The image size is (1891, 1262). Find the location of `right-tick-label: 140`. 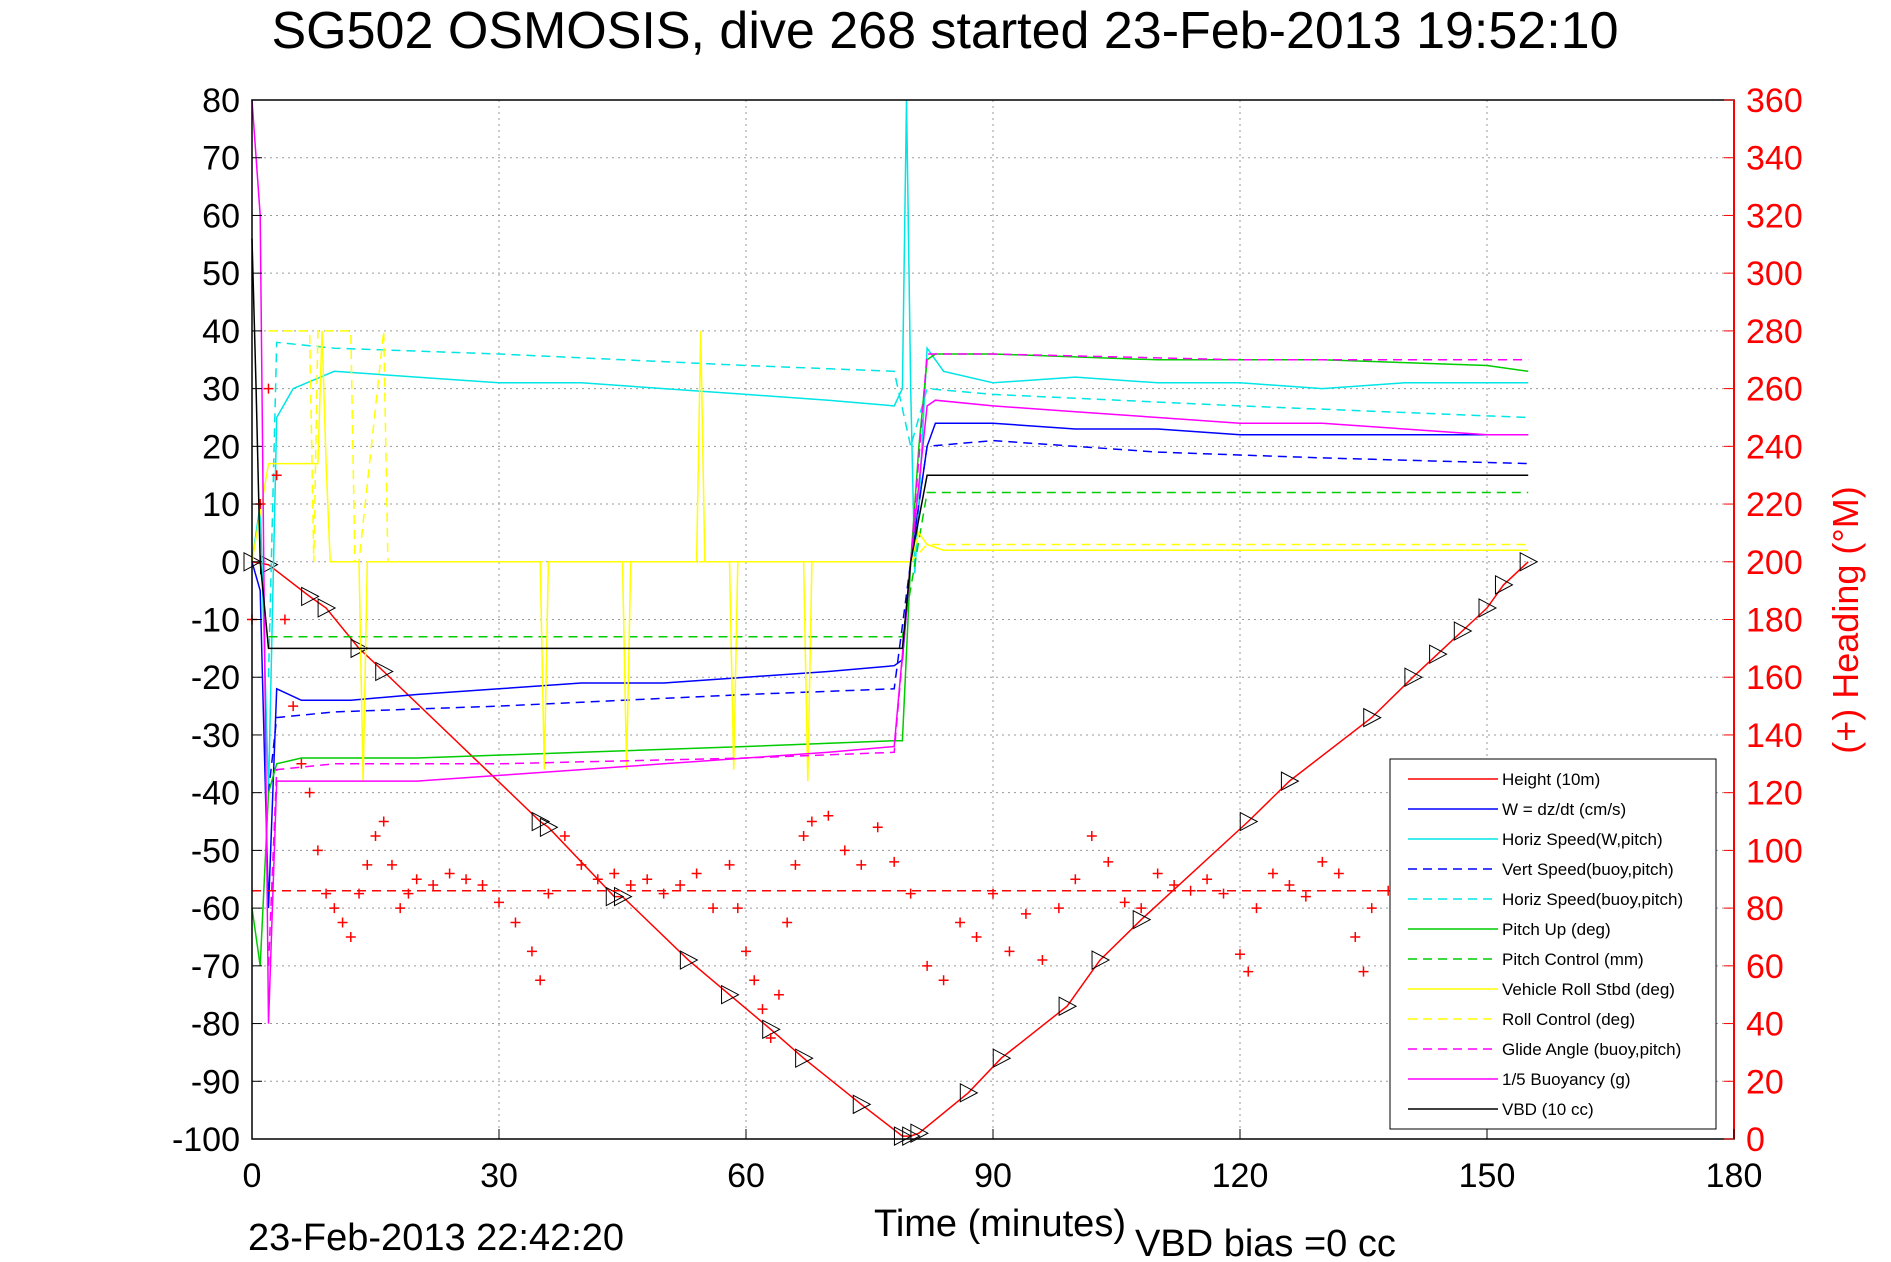

right-tick-label: 140 is located at coordinates (1774, 736).